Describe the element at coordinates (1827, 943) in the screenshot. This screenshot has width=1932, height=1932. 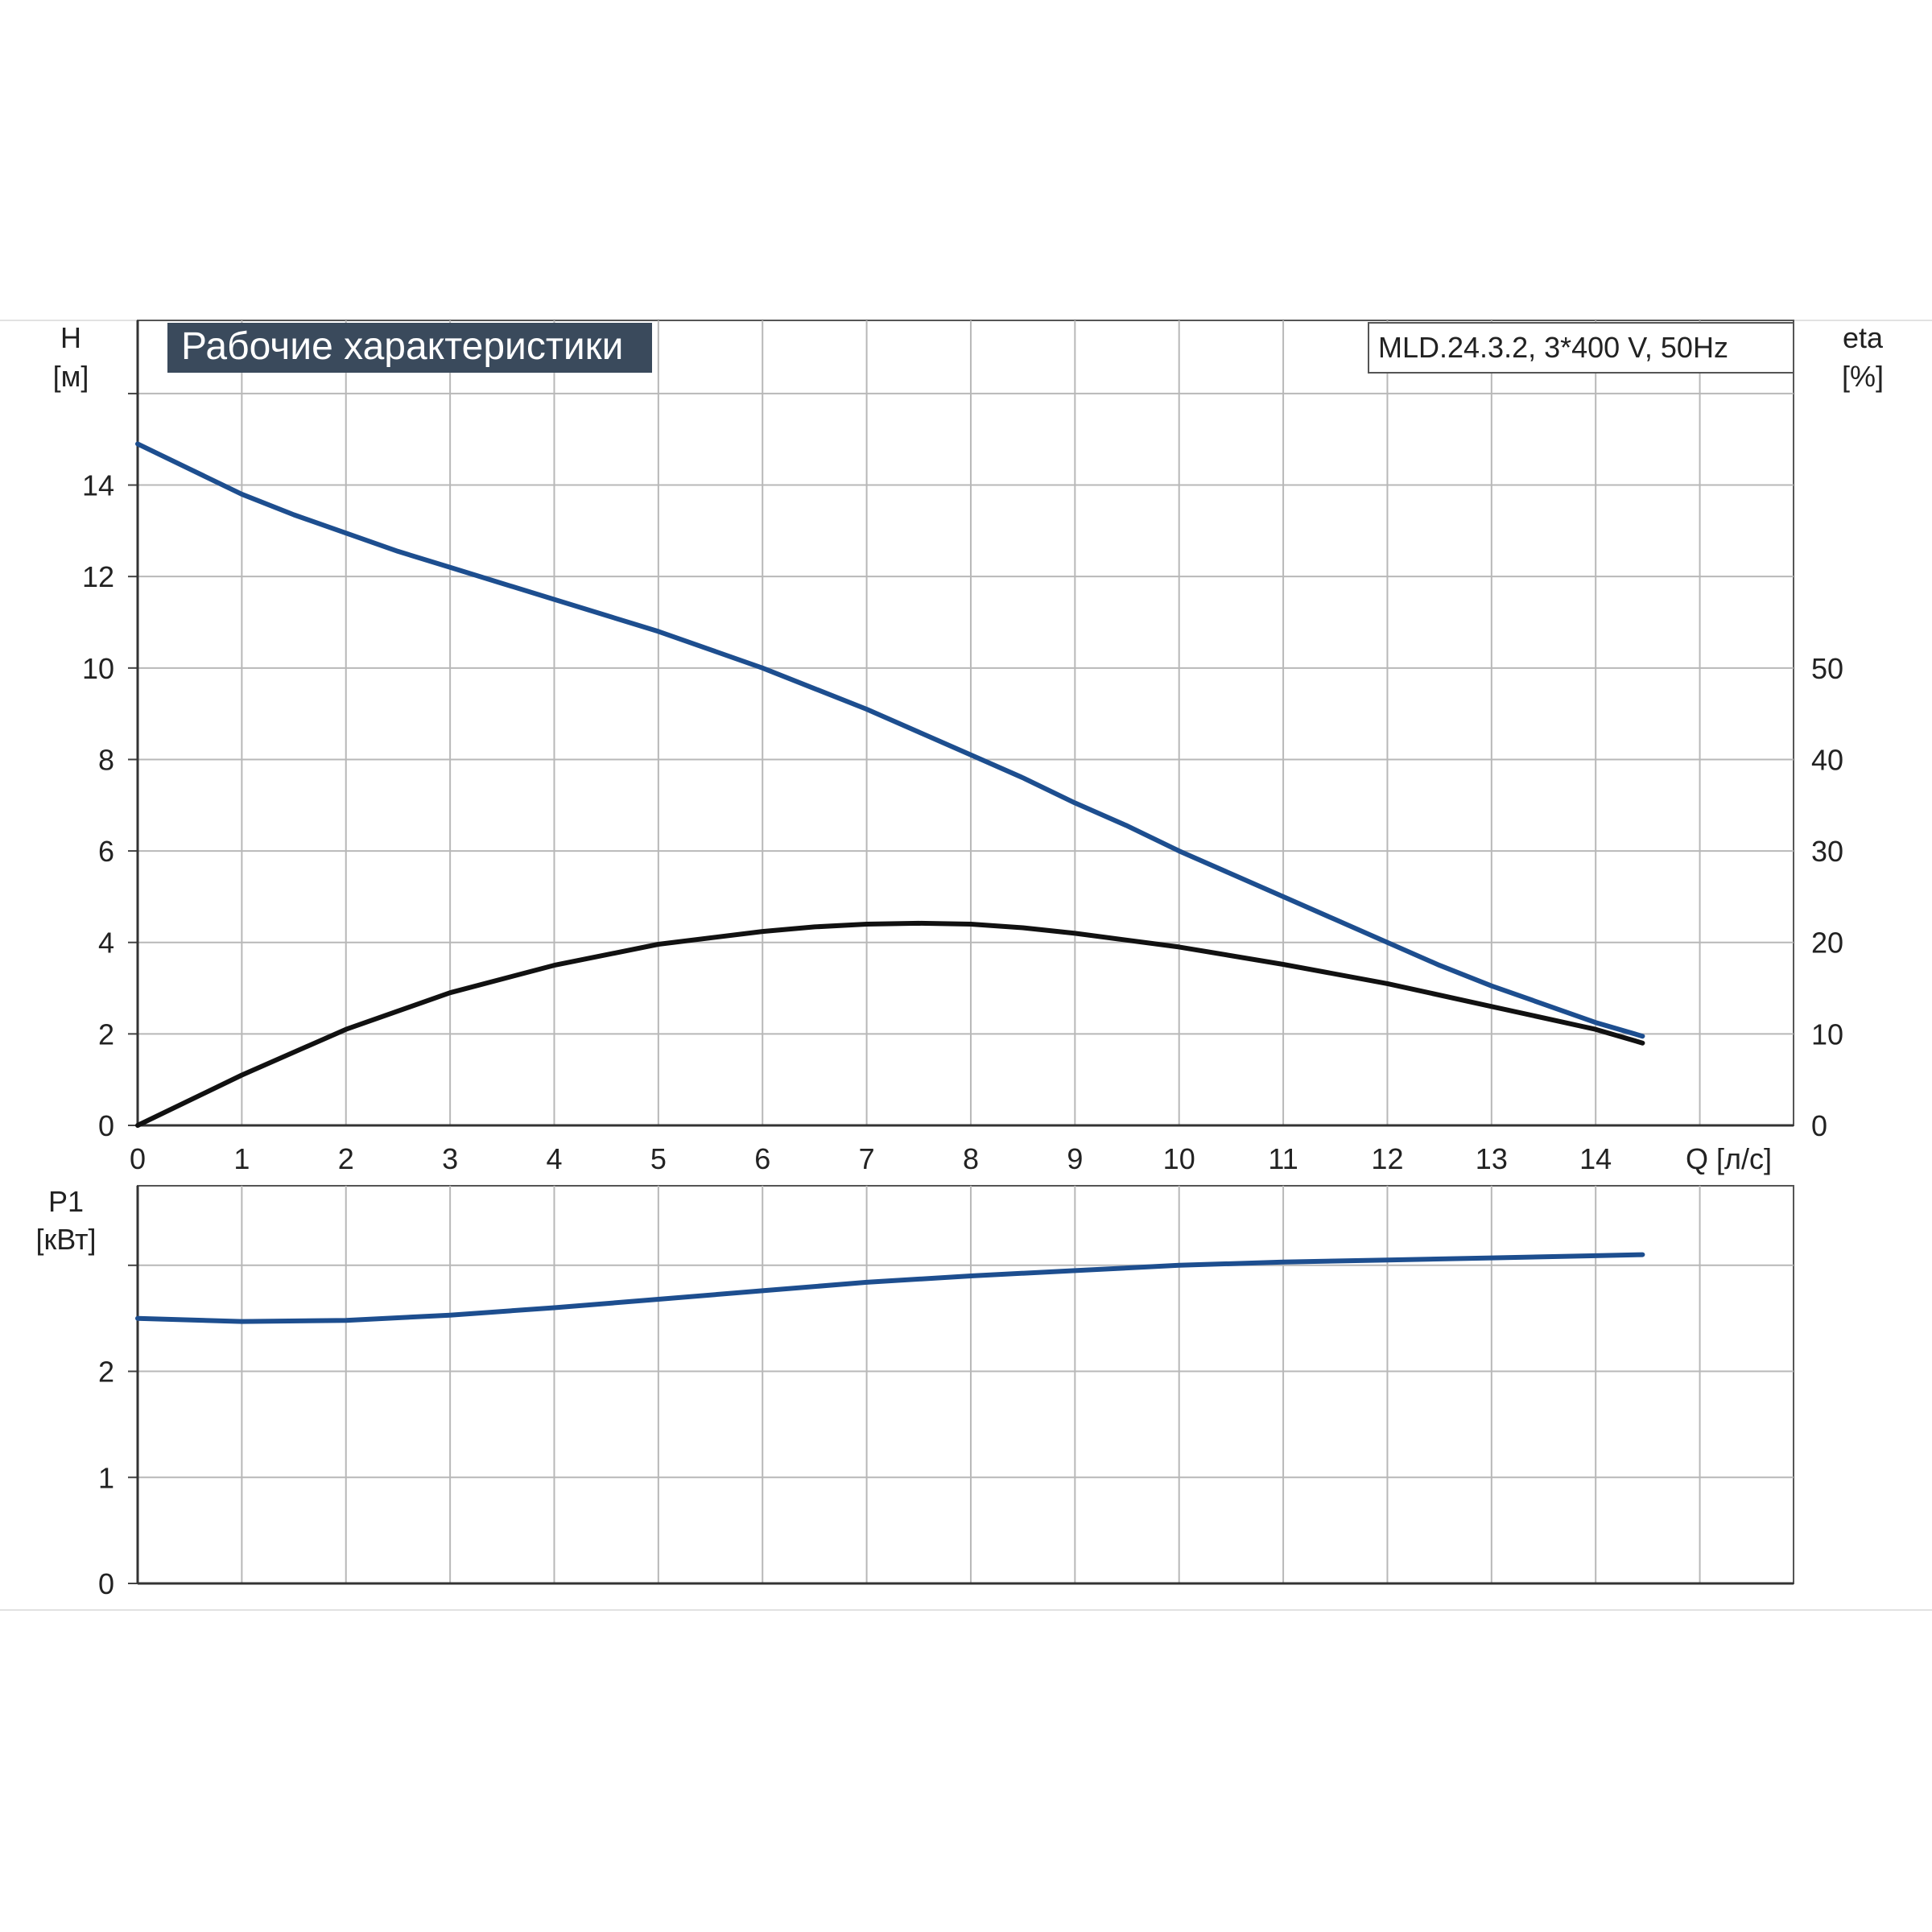
I see `y2-tick-label-20: 20` at that location.